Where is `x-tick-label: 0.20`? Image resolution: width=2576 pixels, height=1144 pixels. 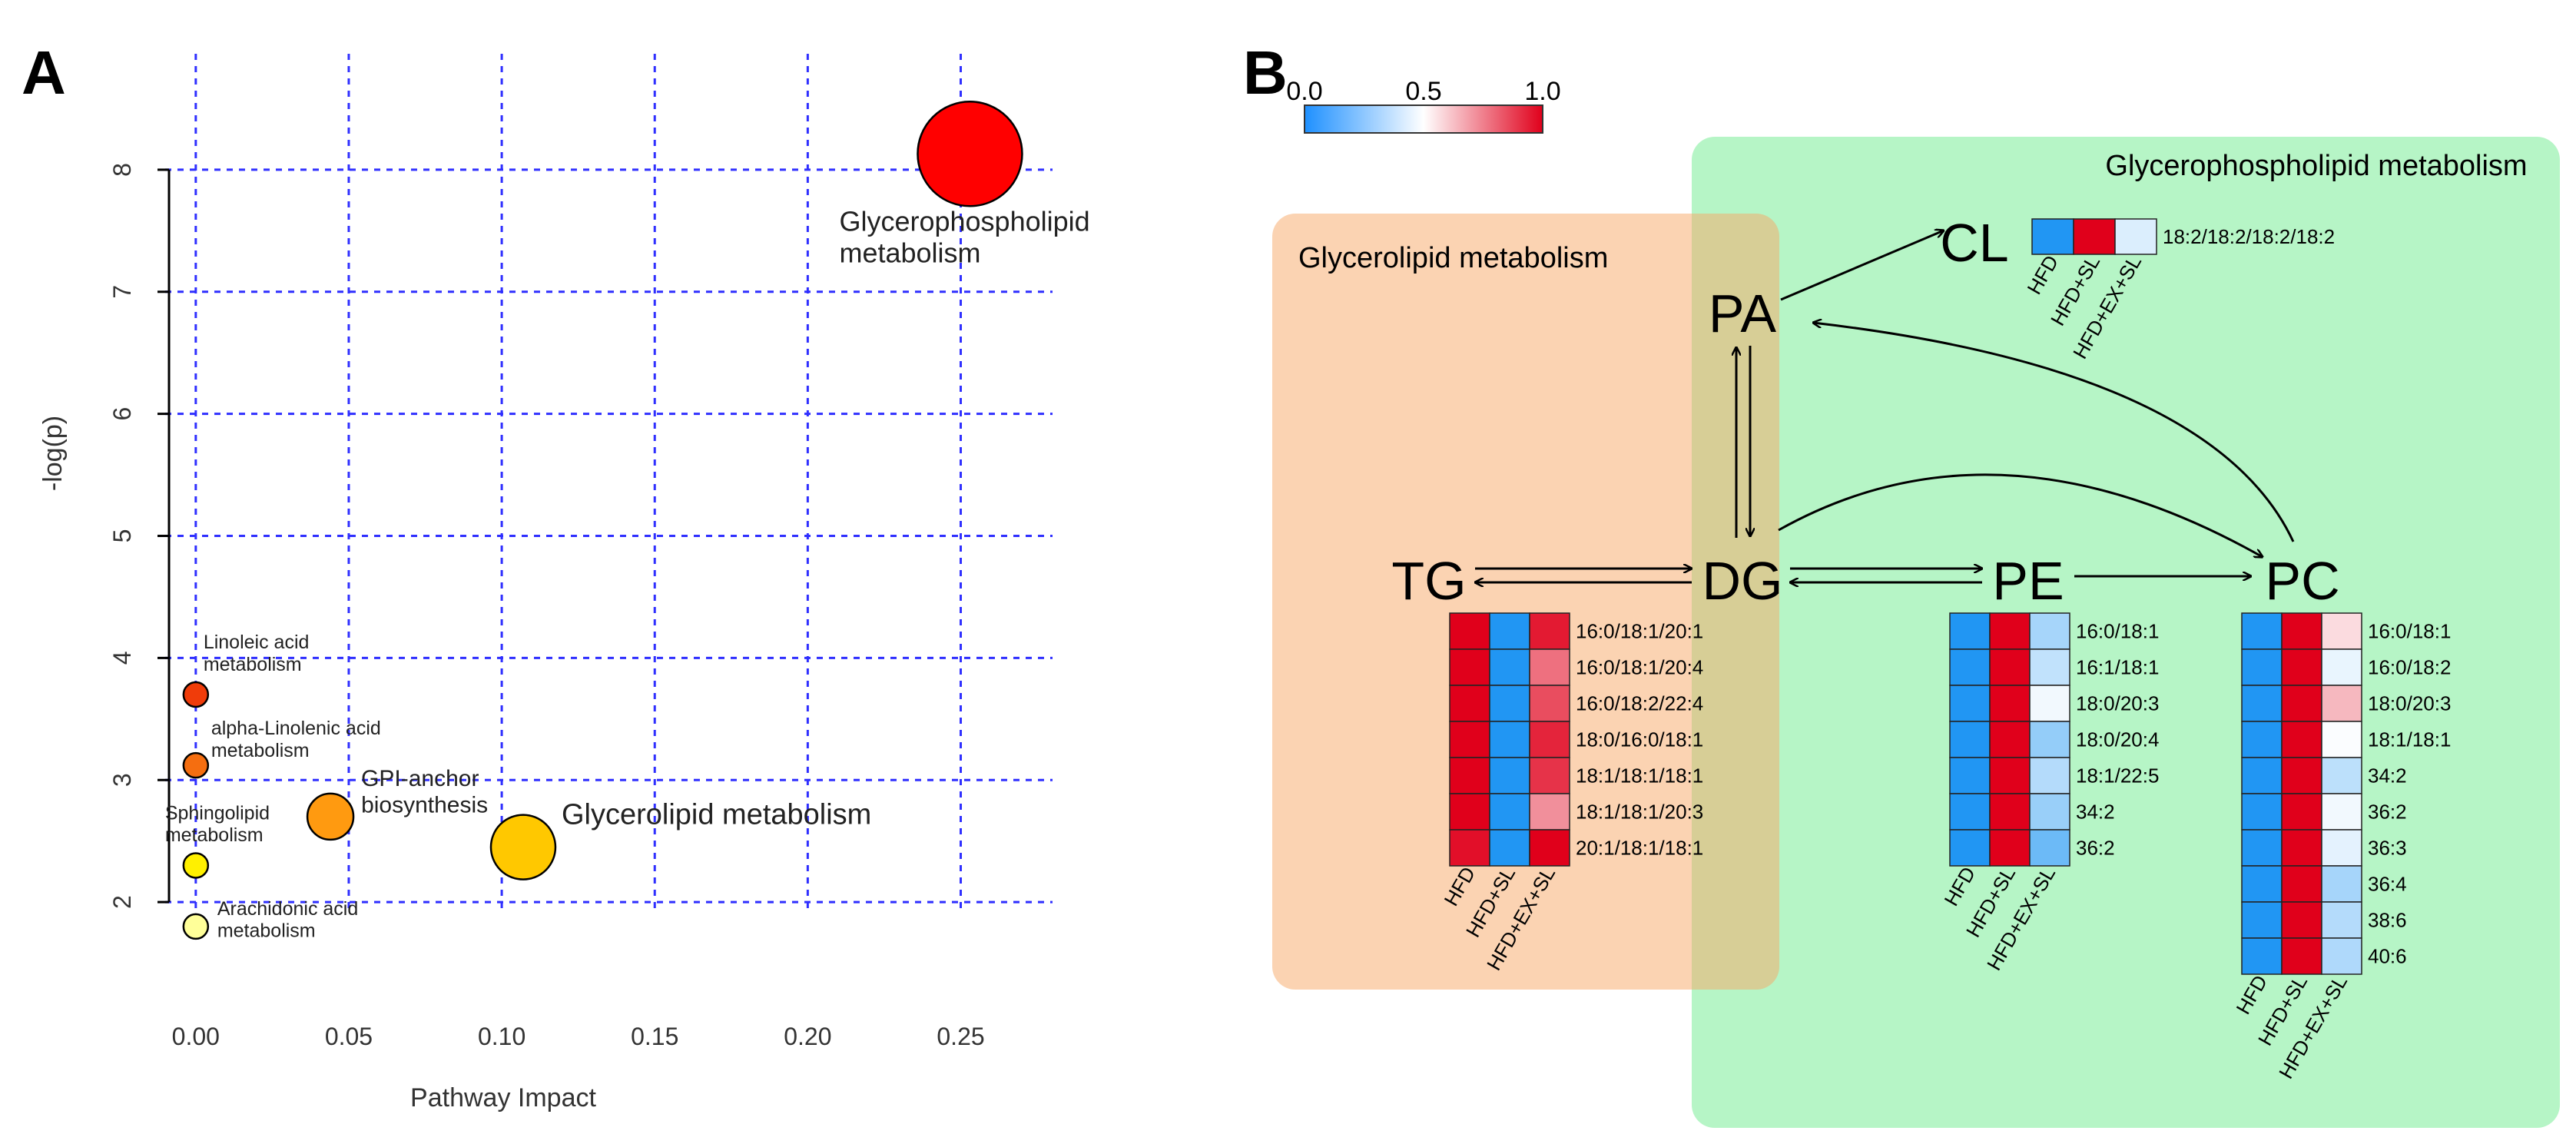
x-tick-label: 0.20 is located at coordinates (807, 1037).